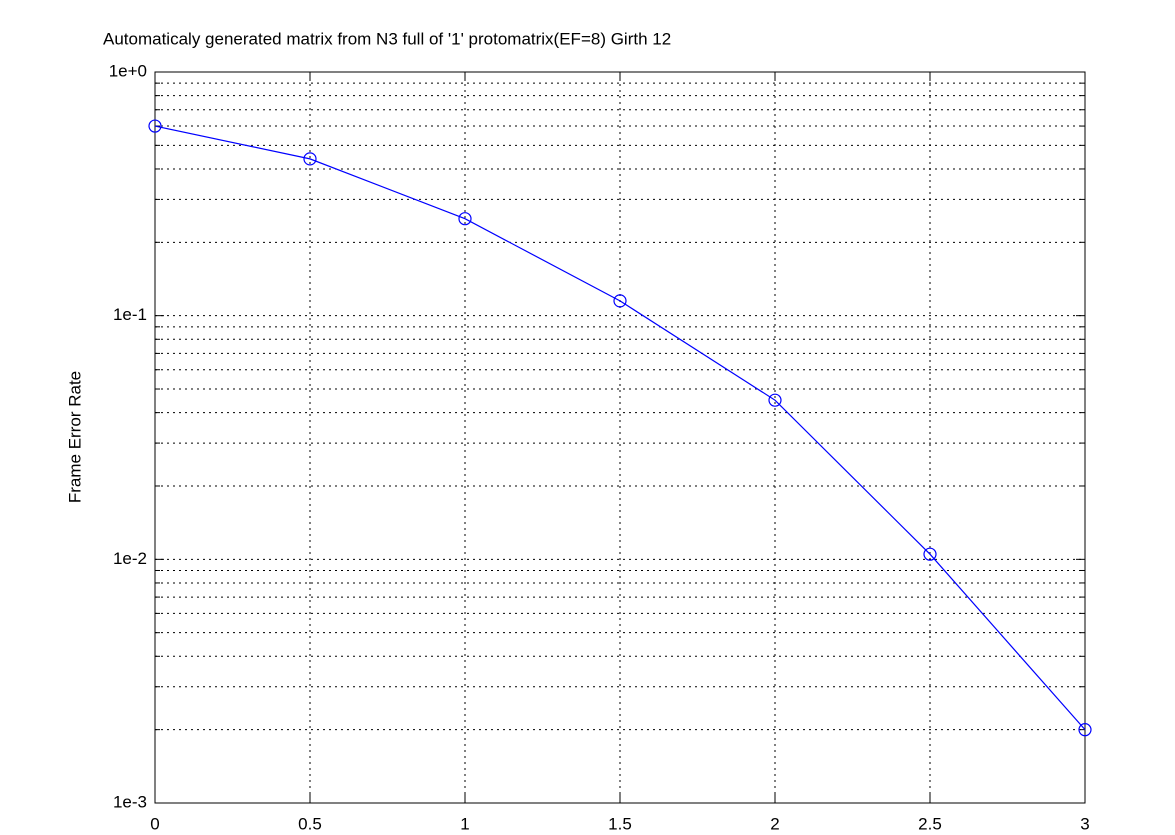  What do you see at coordinates (130, 314) in the screenshot?
I see `y-tick-label: 1e-1` at bounding box center [130, 314].